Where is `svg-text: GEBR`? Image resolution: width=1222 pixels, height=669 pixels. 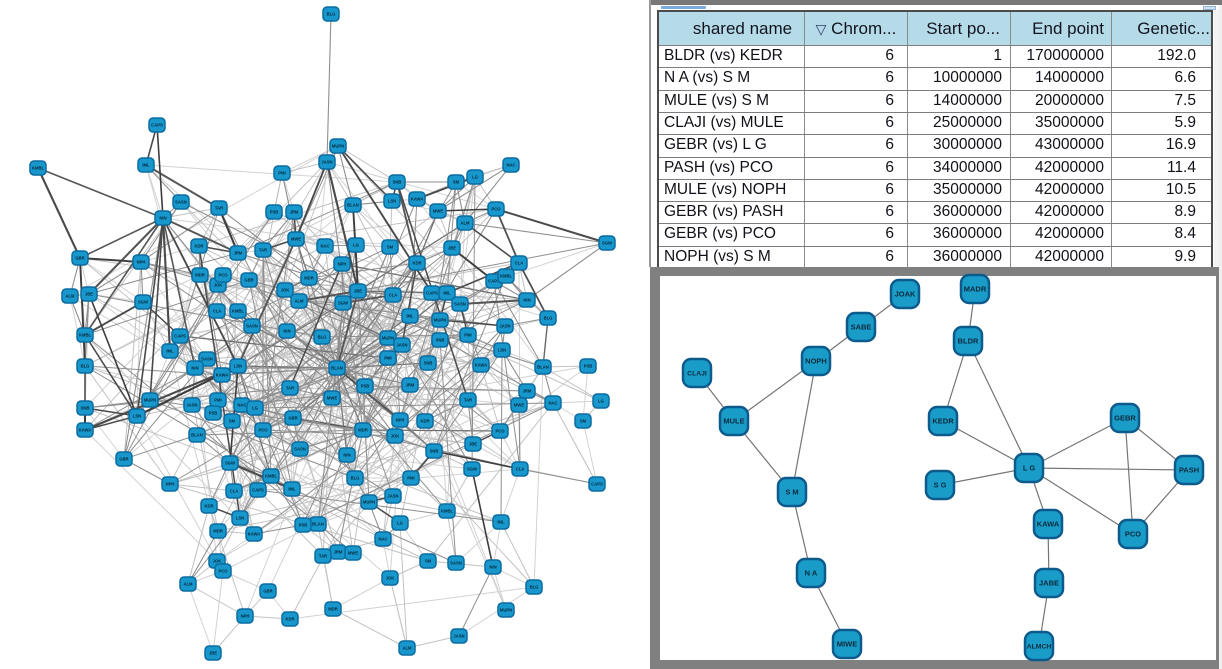 svg-text: GEBR is located at coordinates (1125, 417).